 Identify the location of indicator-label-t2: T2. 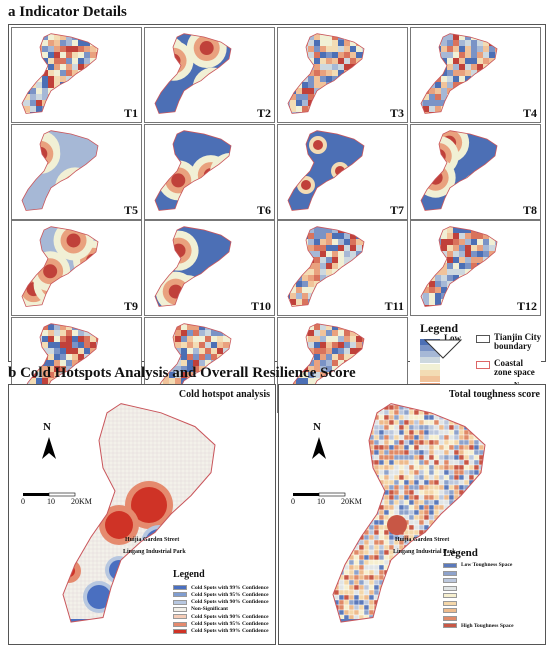
(263, 113).